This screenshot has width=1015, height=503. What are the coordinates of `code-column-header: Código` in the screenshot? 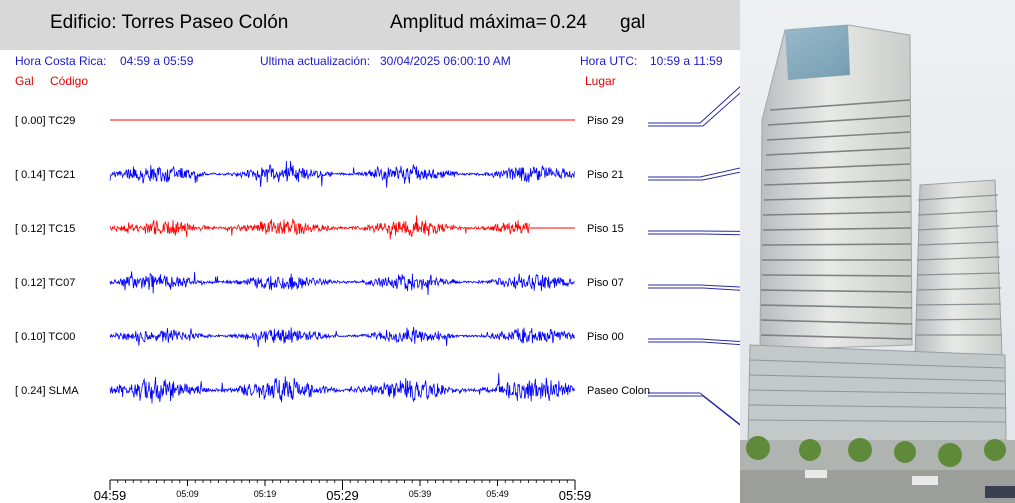 It's located at (69, 81).